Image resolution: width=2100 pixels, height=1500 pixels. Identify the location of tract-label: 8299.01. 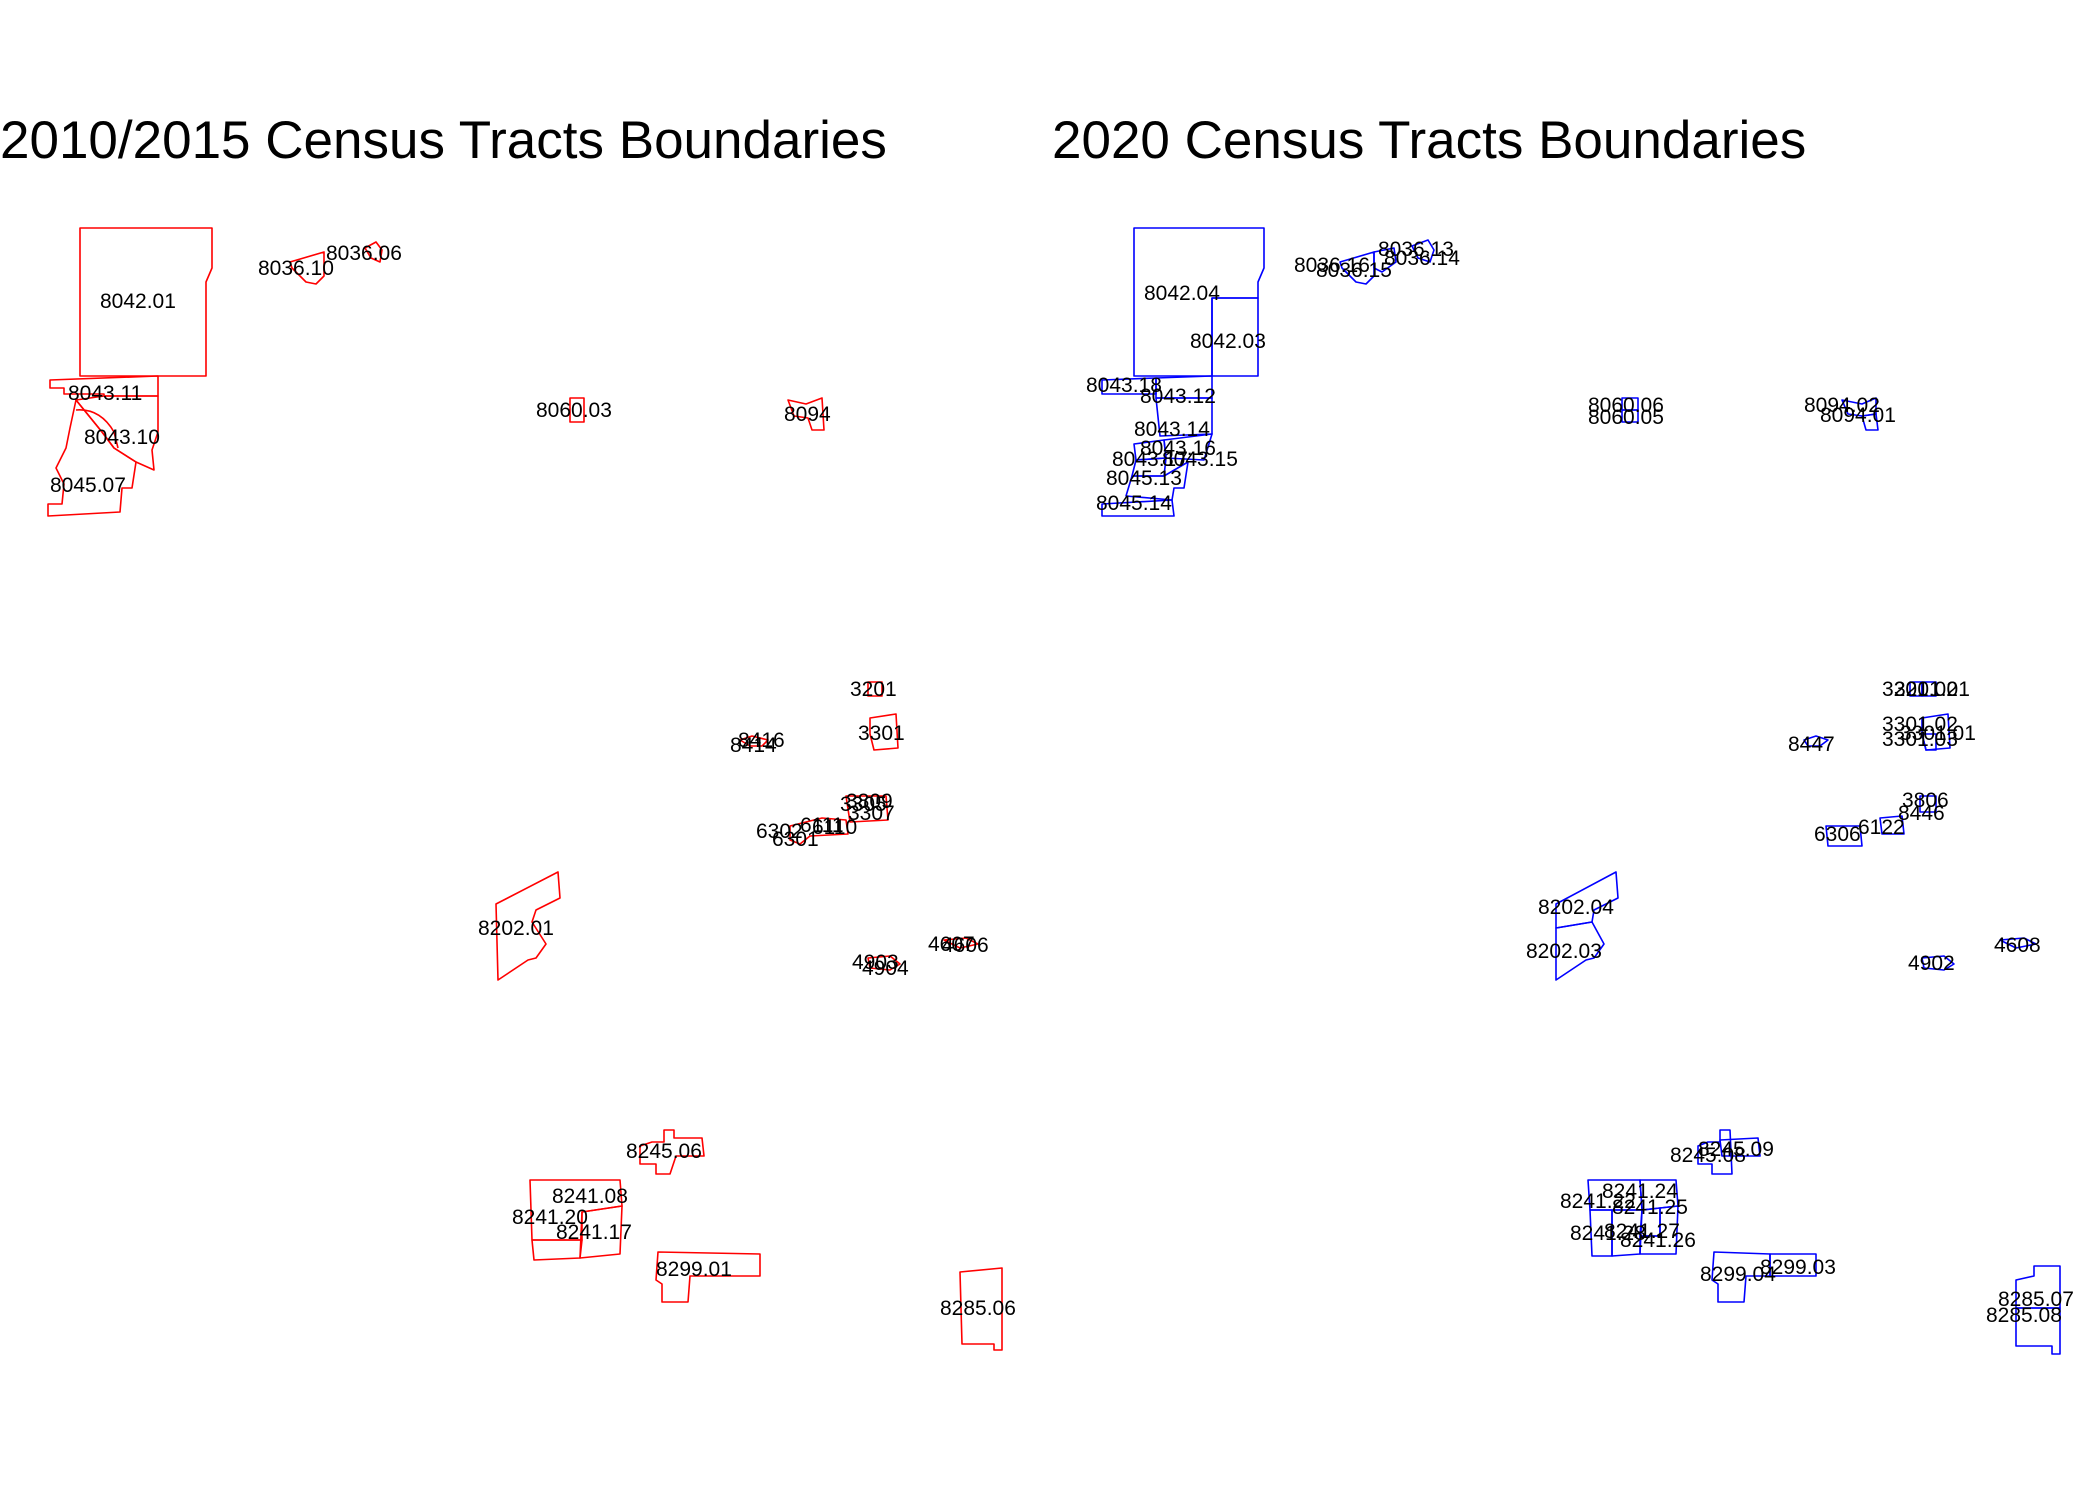
(694, 1269).